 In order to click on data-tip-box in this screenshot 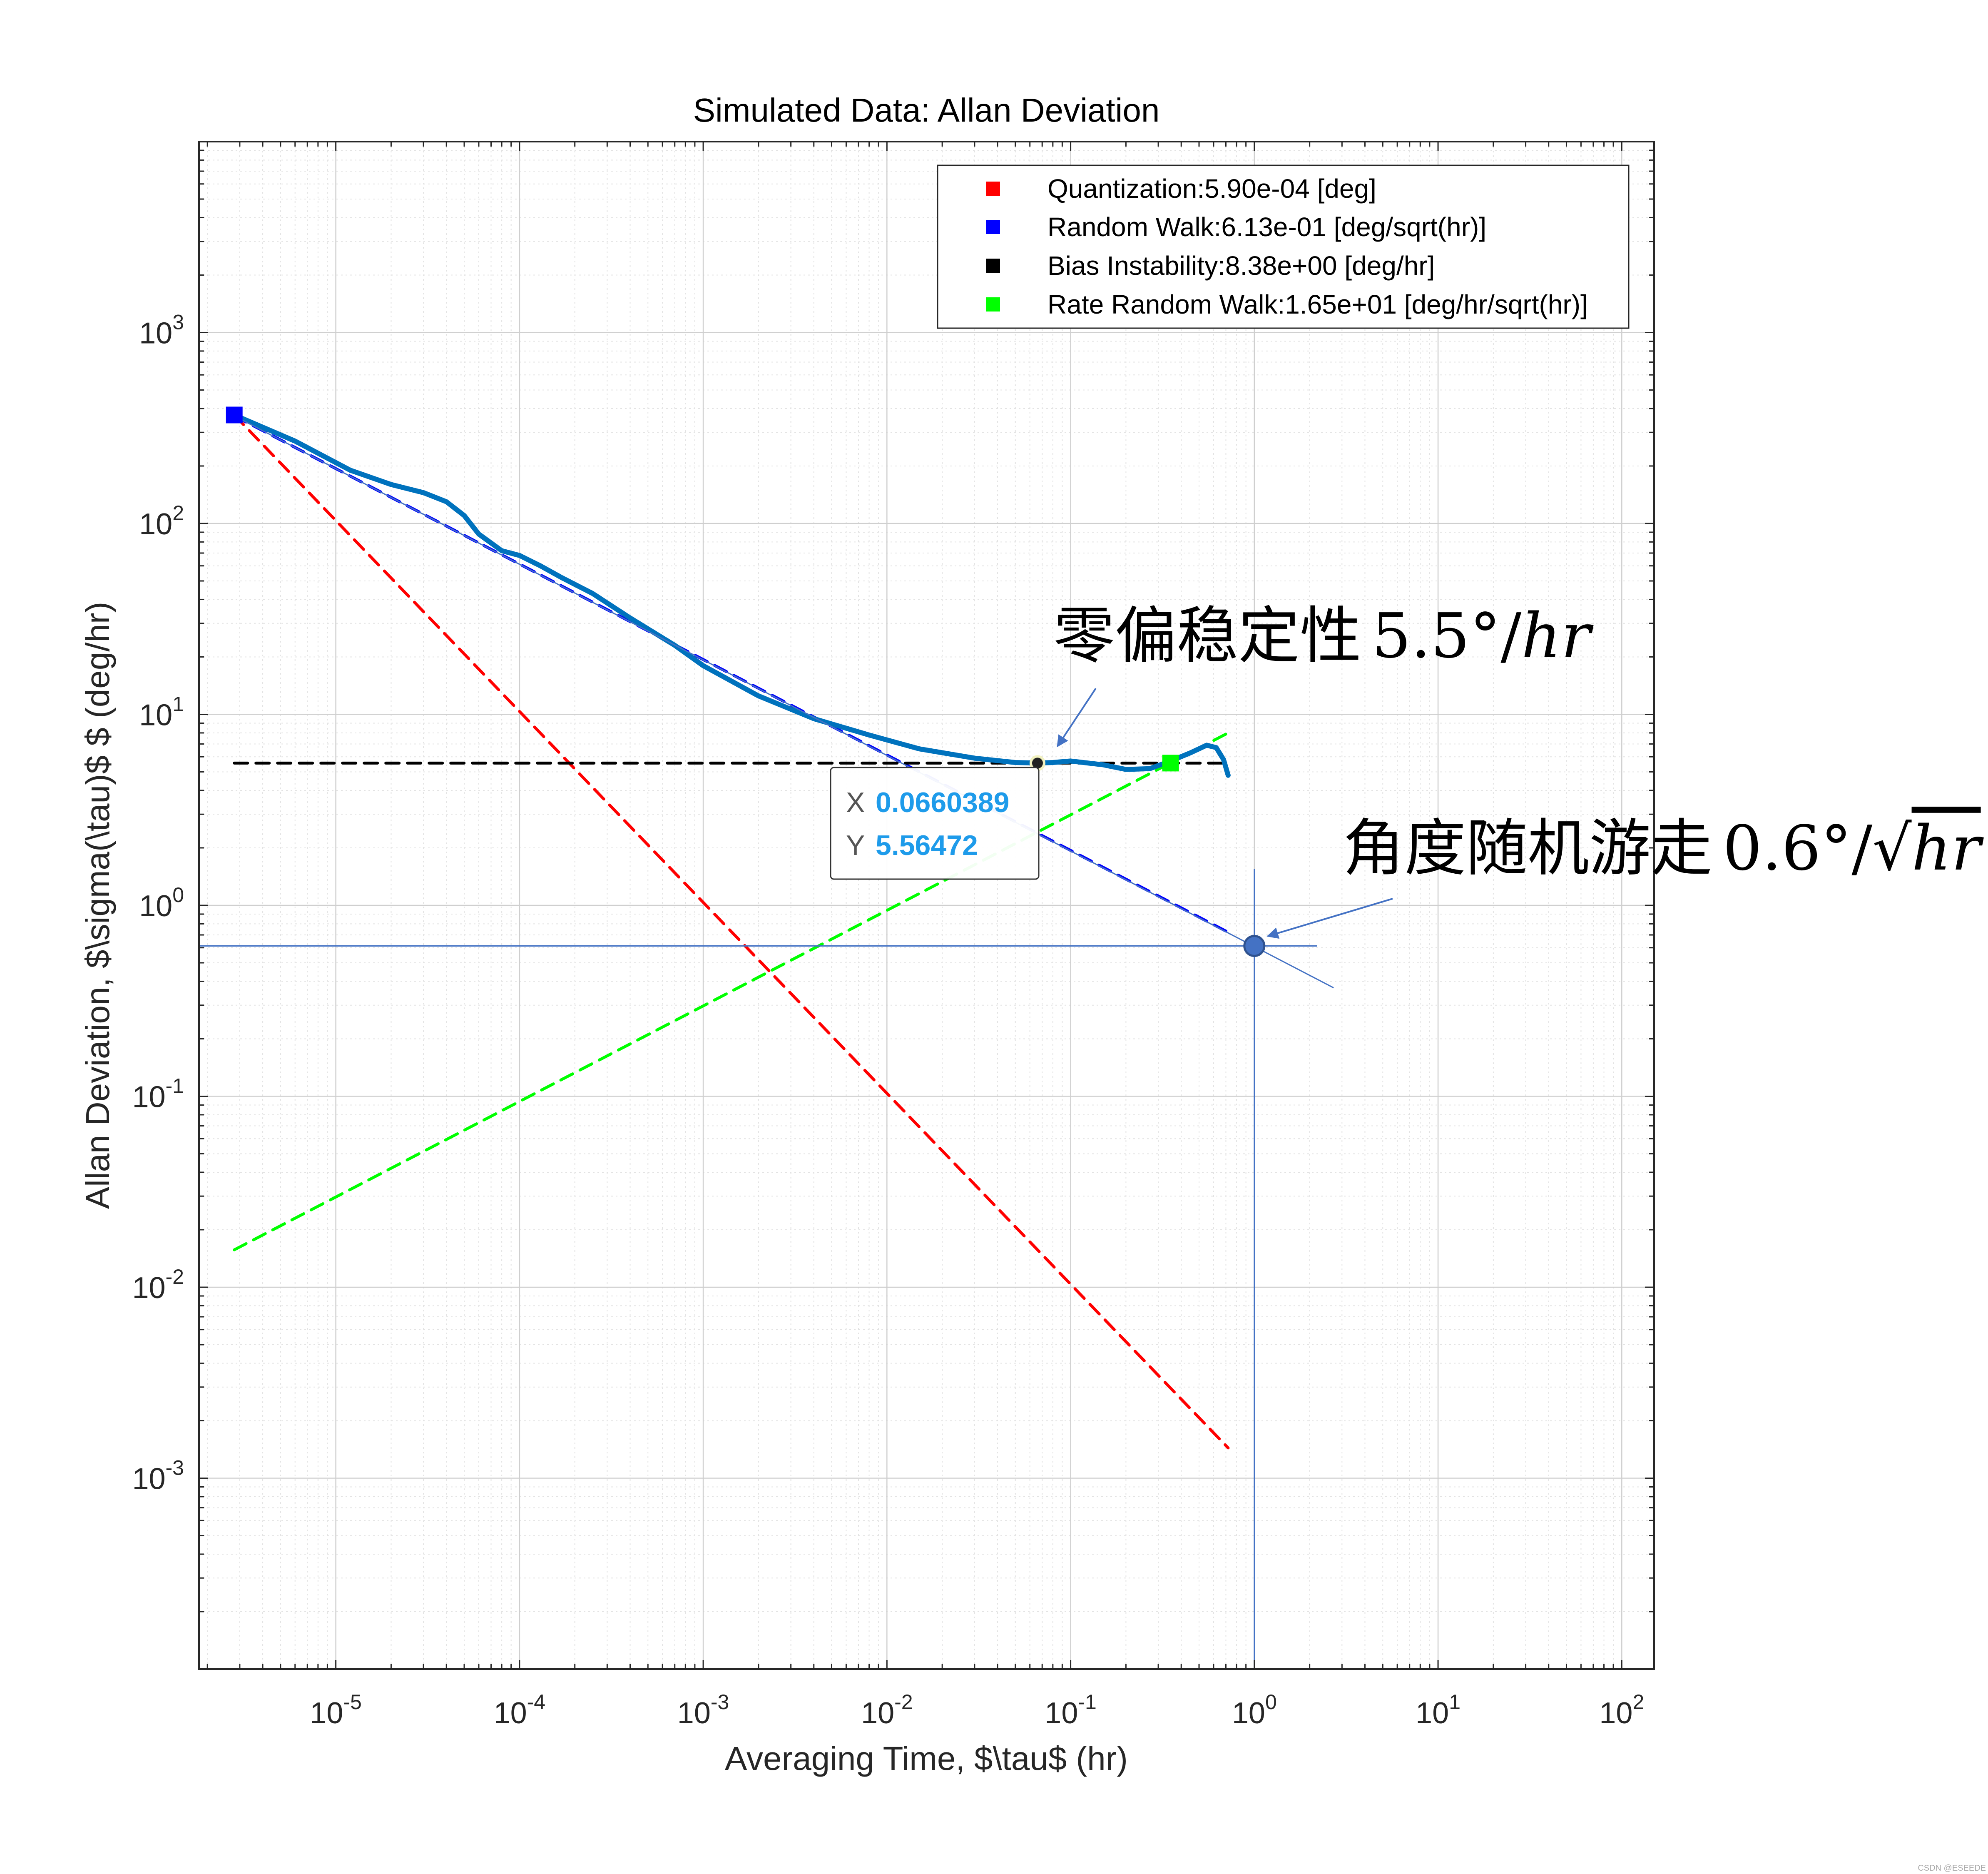, I will do `click(935, 823)`.